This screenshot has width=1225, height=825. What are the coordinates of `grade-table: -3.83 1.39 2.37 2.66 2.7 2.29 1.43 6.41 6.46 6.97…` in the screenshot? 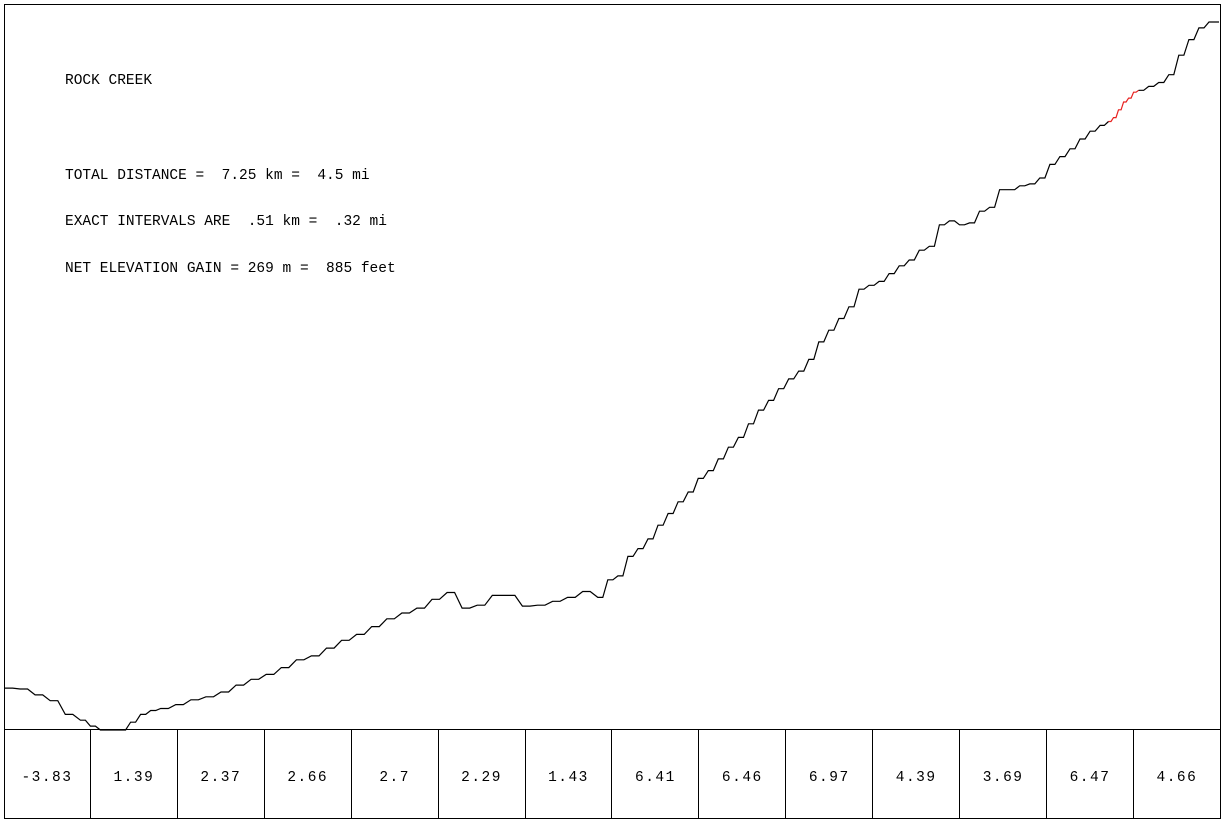 It's located at (612, 773).